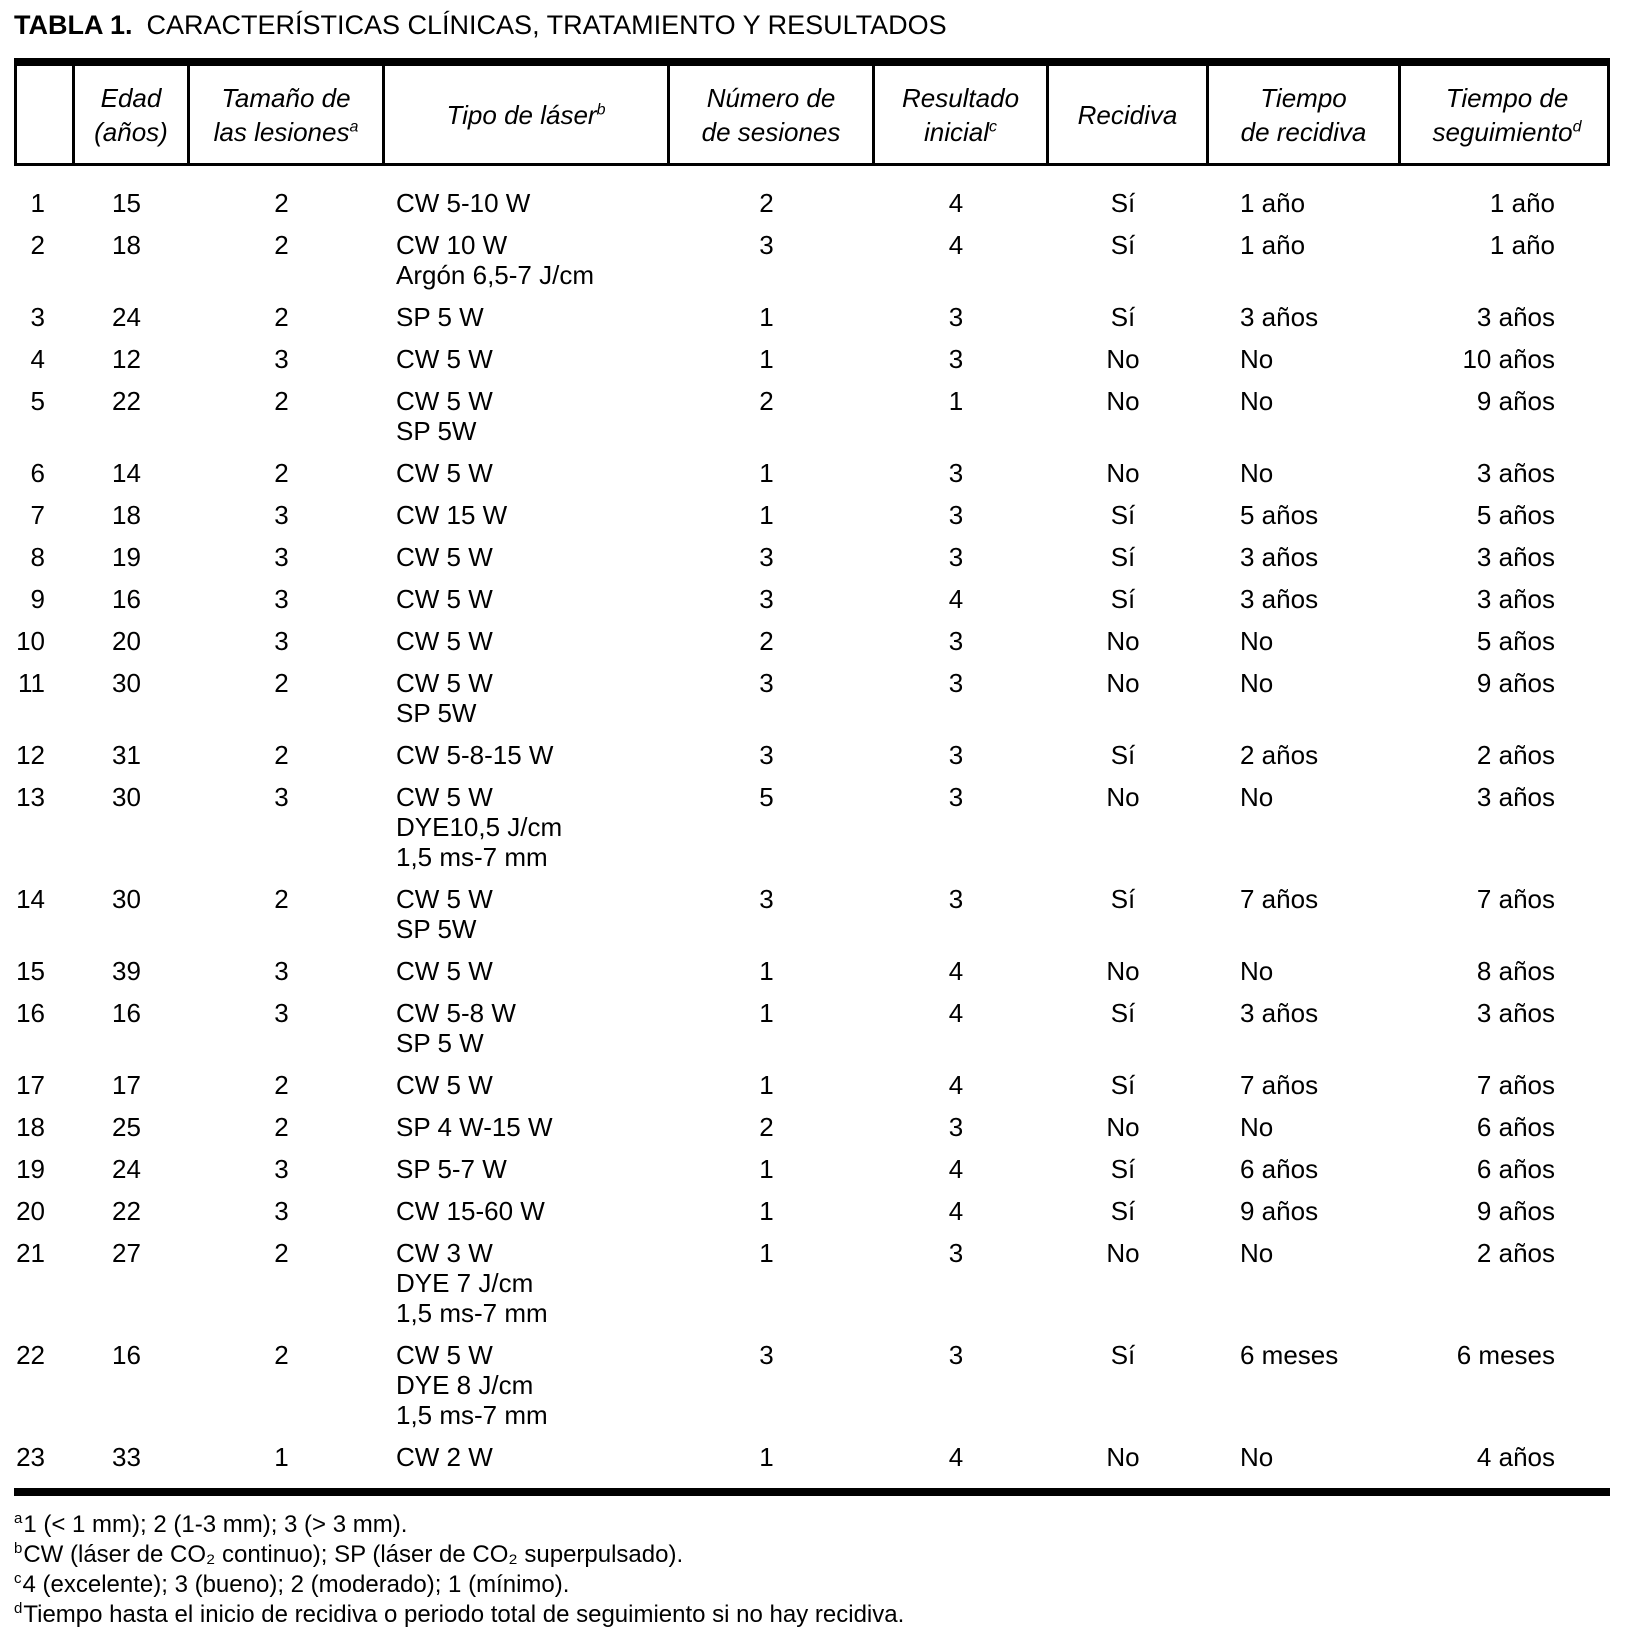 This screenshot has width=1625, height=1628. What do you see at coordinates (281, 131) in the screenshot?
I see `header-tamano-line2-text: las lesiones` at bounding box center [281, 131].